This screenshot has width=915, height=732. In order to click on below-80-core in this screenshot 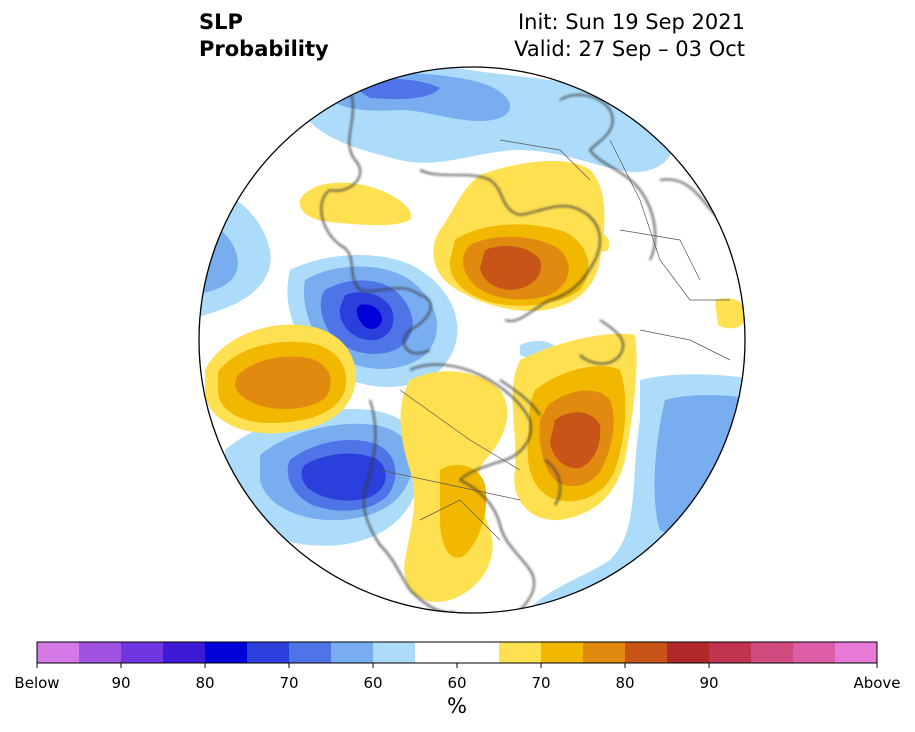, I will do `click(369, 316)`.